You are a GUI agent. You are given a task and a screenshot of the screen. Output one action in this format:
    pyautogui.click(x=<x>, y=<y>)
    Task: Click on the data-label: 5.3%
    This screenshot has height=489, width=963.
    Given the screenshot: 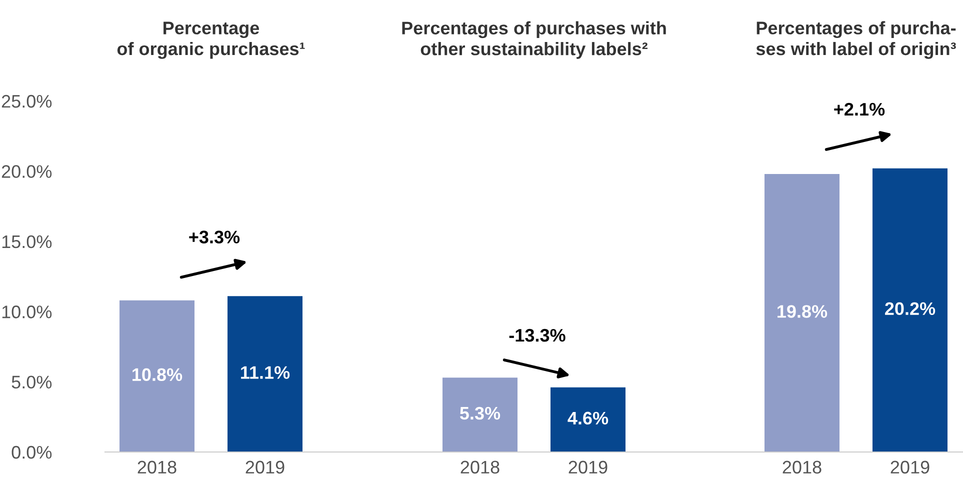 What is the action you would take?
    pyautogui.click(x=480, y=413)
    